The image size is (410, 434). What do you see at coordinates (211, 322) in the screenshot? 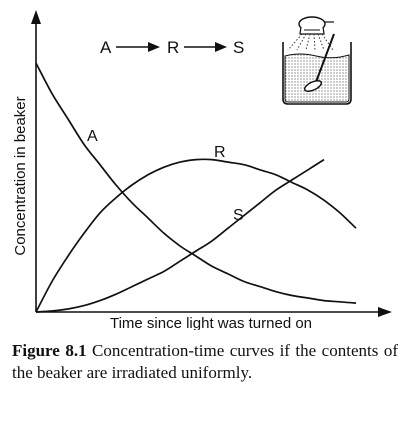
I see `x-axis-label: Time since light was turned on` at bounding box center [211, 322].